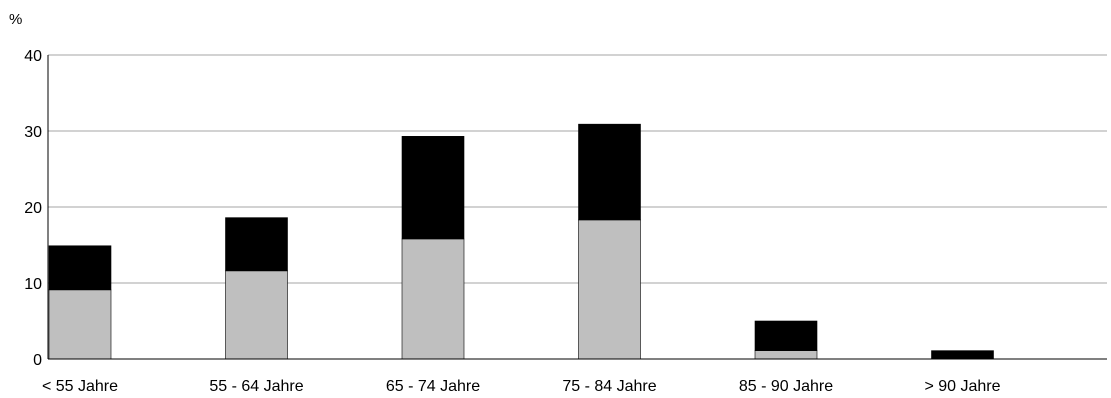 Image resolution: width=1111 pixels, height=398 pixels. What do you see at coordinates (33, 132) in the screenshot?
I see `y-tick-label-30: 30` at bounding box center [33, 132].